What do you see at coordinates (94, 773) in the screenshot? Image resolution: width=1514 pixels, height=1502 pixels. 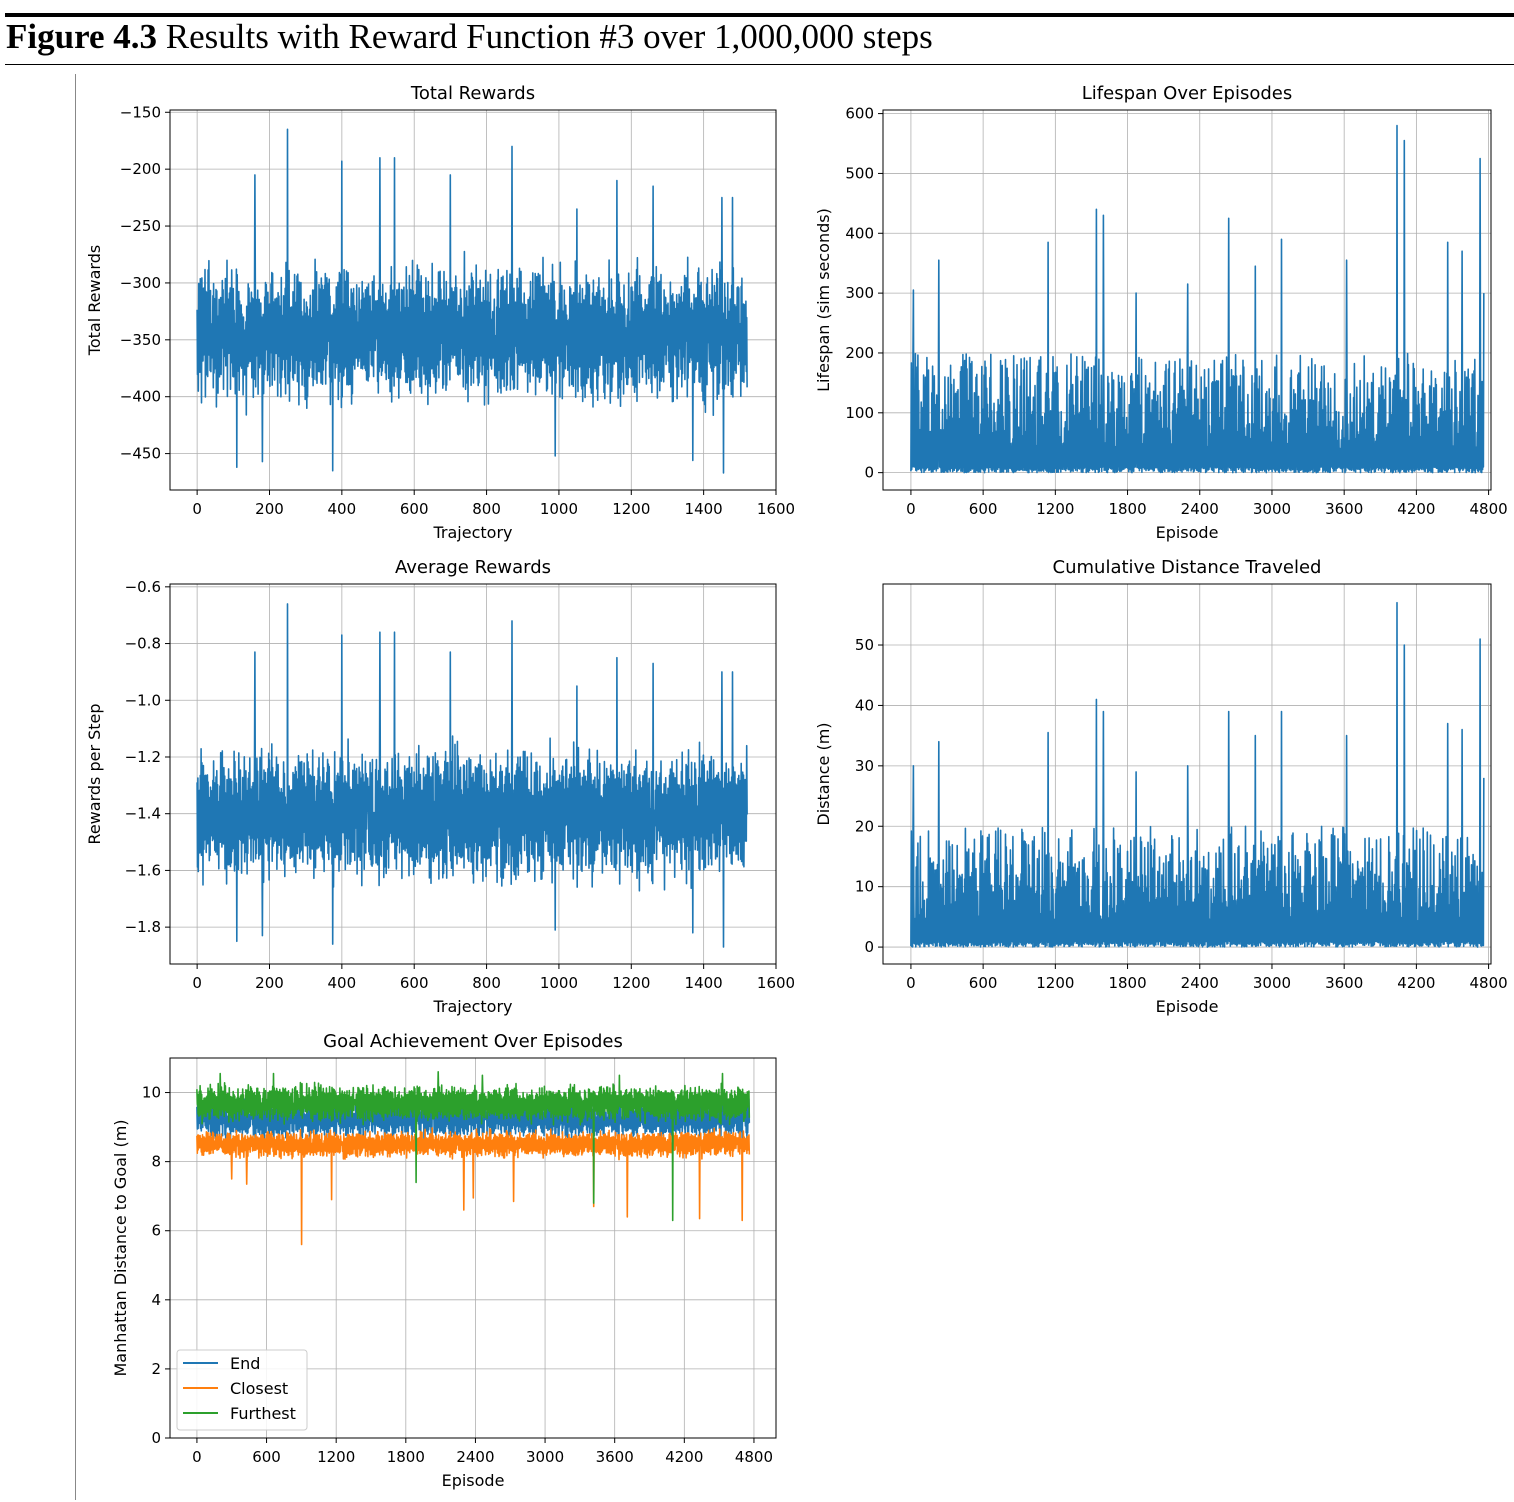 I see `y-axis-label: Rewards per Step` at bounding box center [94, 773].